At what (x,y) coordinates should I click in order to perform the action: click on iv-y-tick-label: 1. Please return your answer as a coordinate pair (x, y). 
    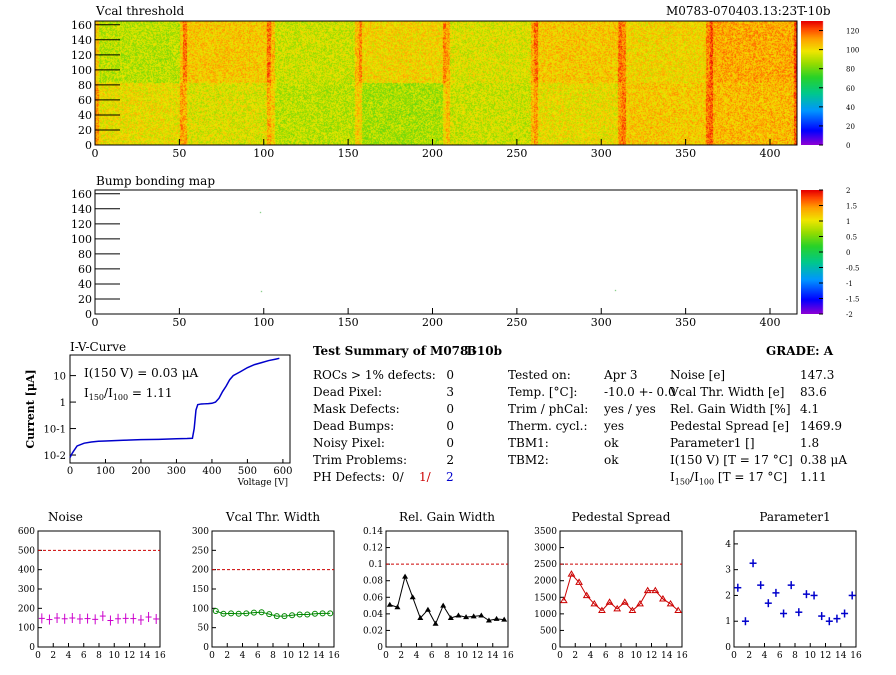
    Looking at the image, I should click on (63, 403).